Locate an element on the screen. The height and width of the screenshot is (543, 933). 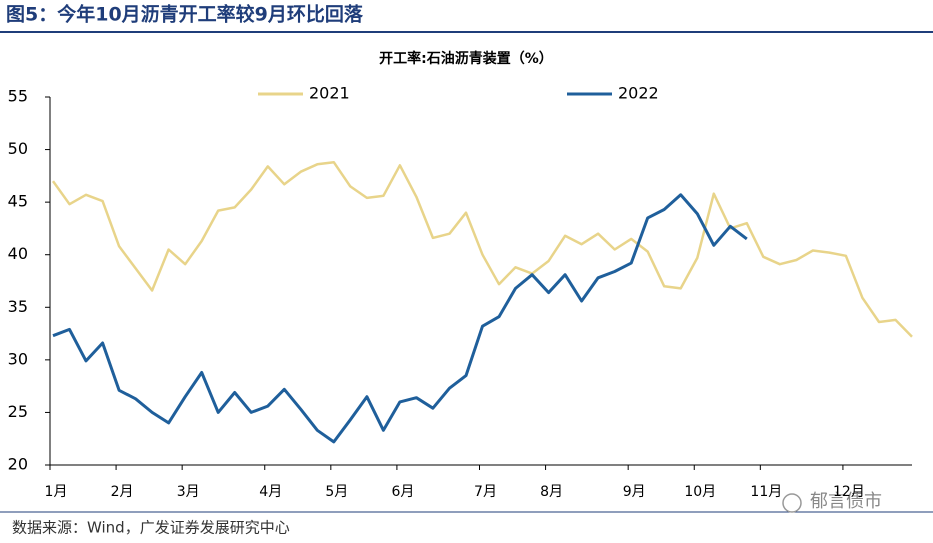
y-tick-label: 55 is located at coordinates (18, 96).